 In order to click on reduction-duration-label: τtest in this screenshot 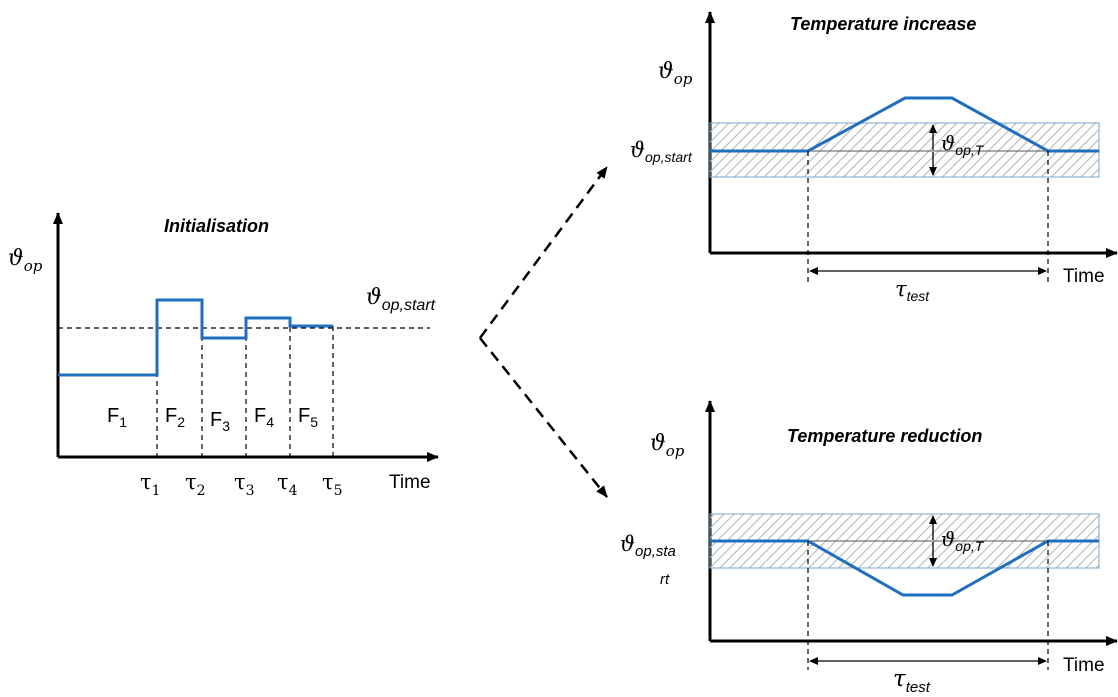, I will do `click(912, 681)`.